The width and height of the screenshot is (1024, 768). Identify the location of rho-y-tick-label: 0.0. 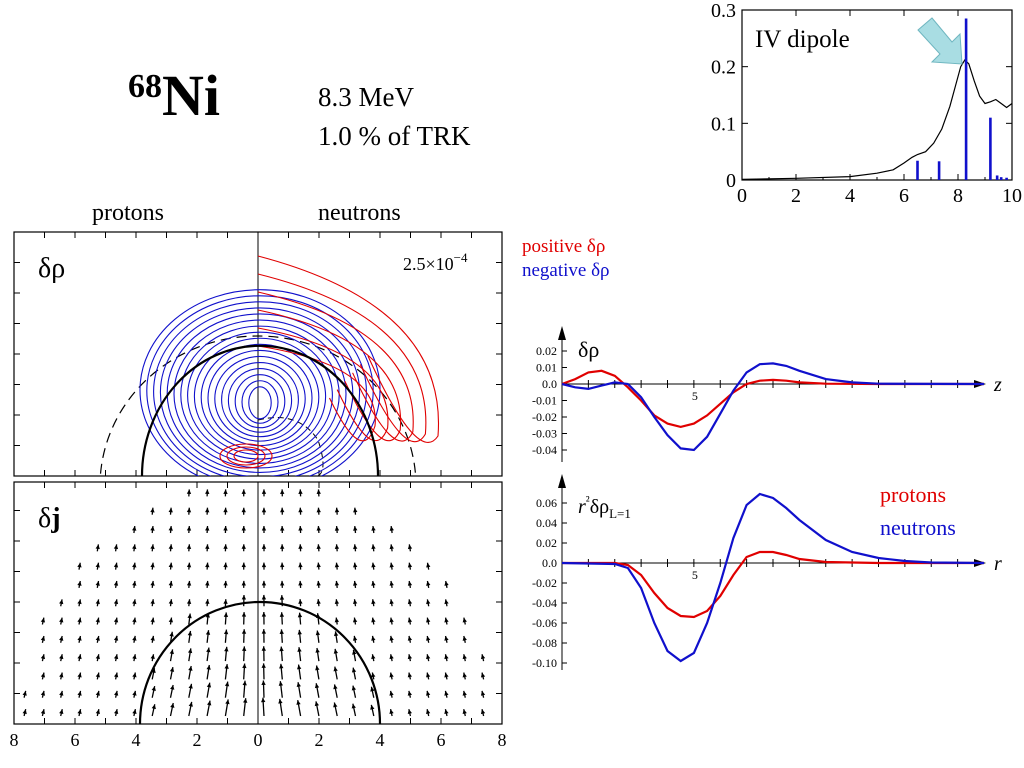
(549, 384).